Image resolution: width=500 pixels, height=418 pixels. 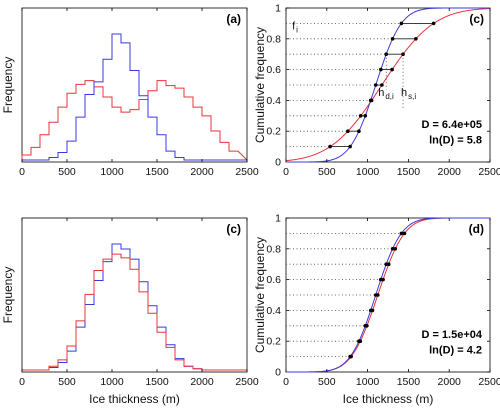 What do you see at coordinates (286, 172) in the screenshot?
I see `panel-c-top-xtick-label: 0` at bounding box center [286, 172].